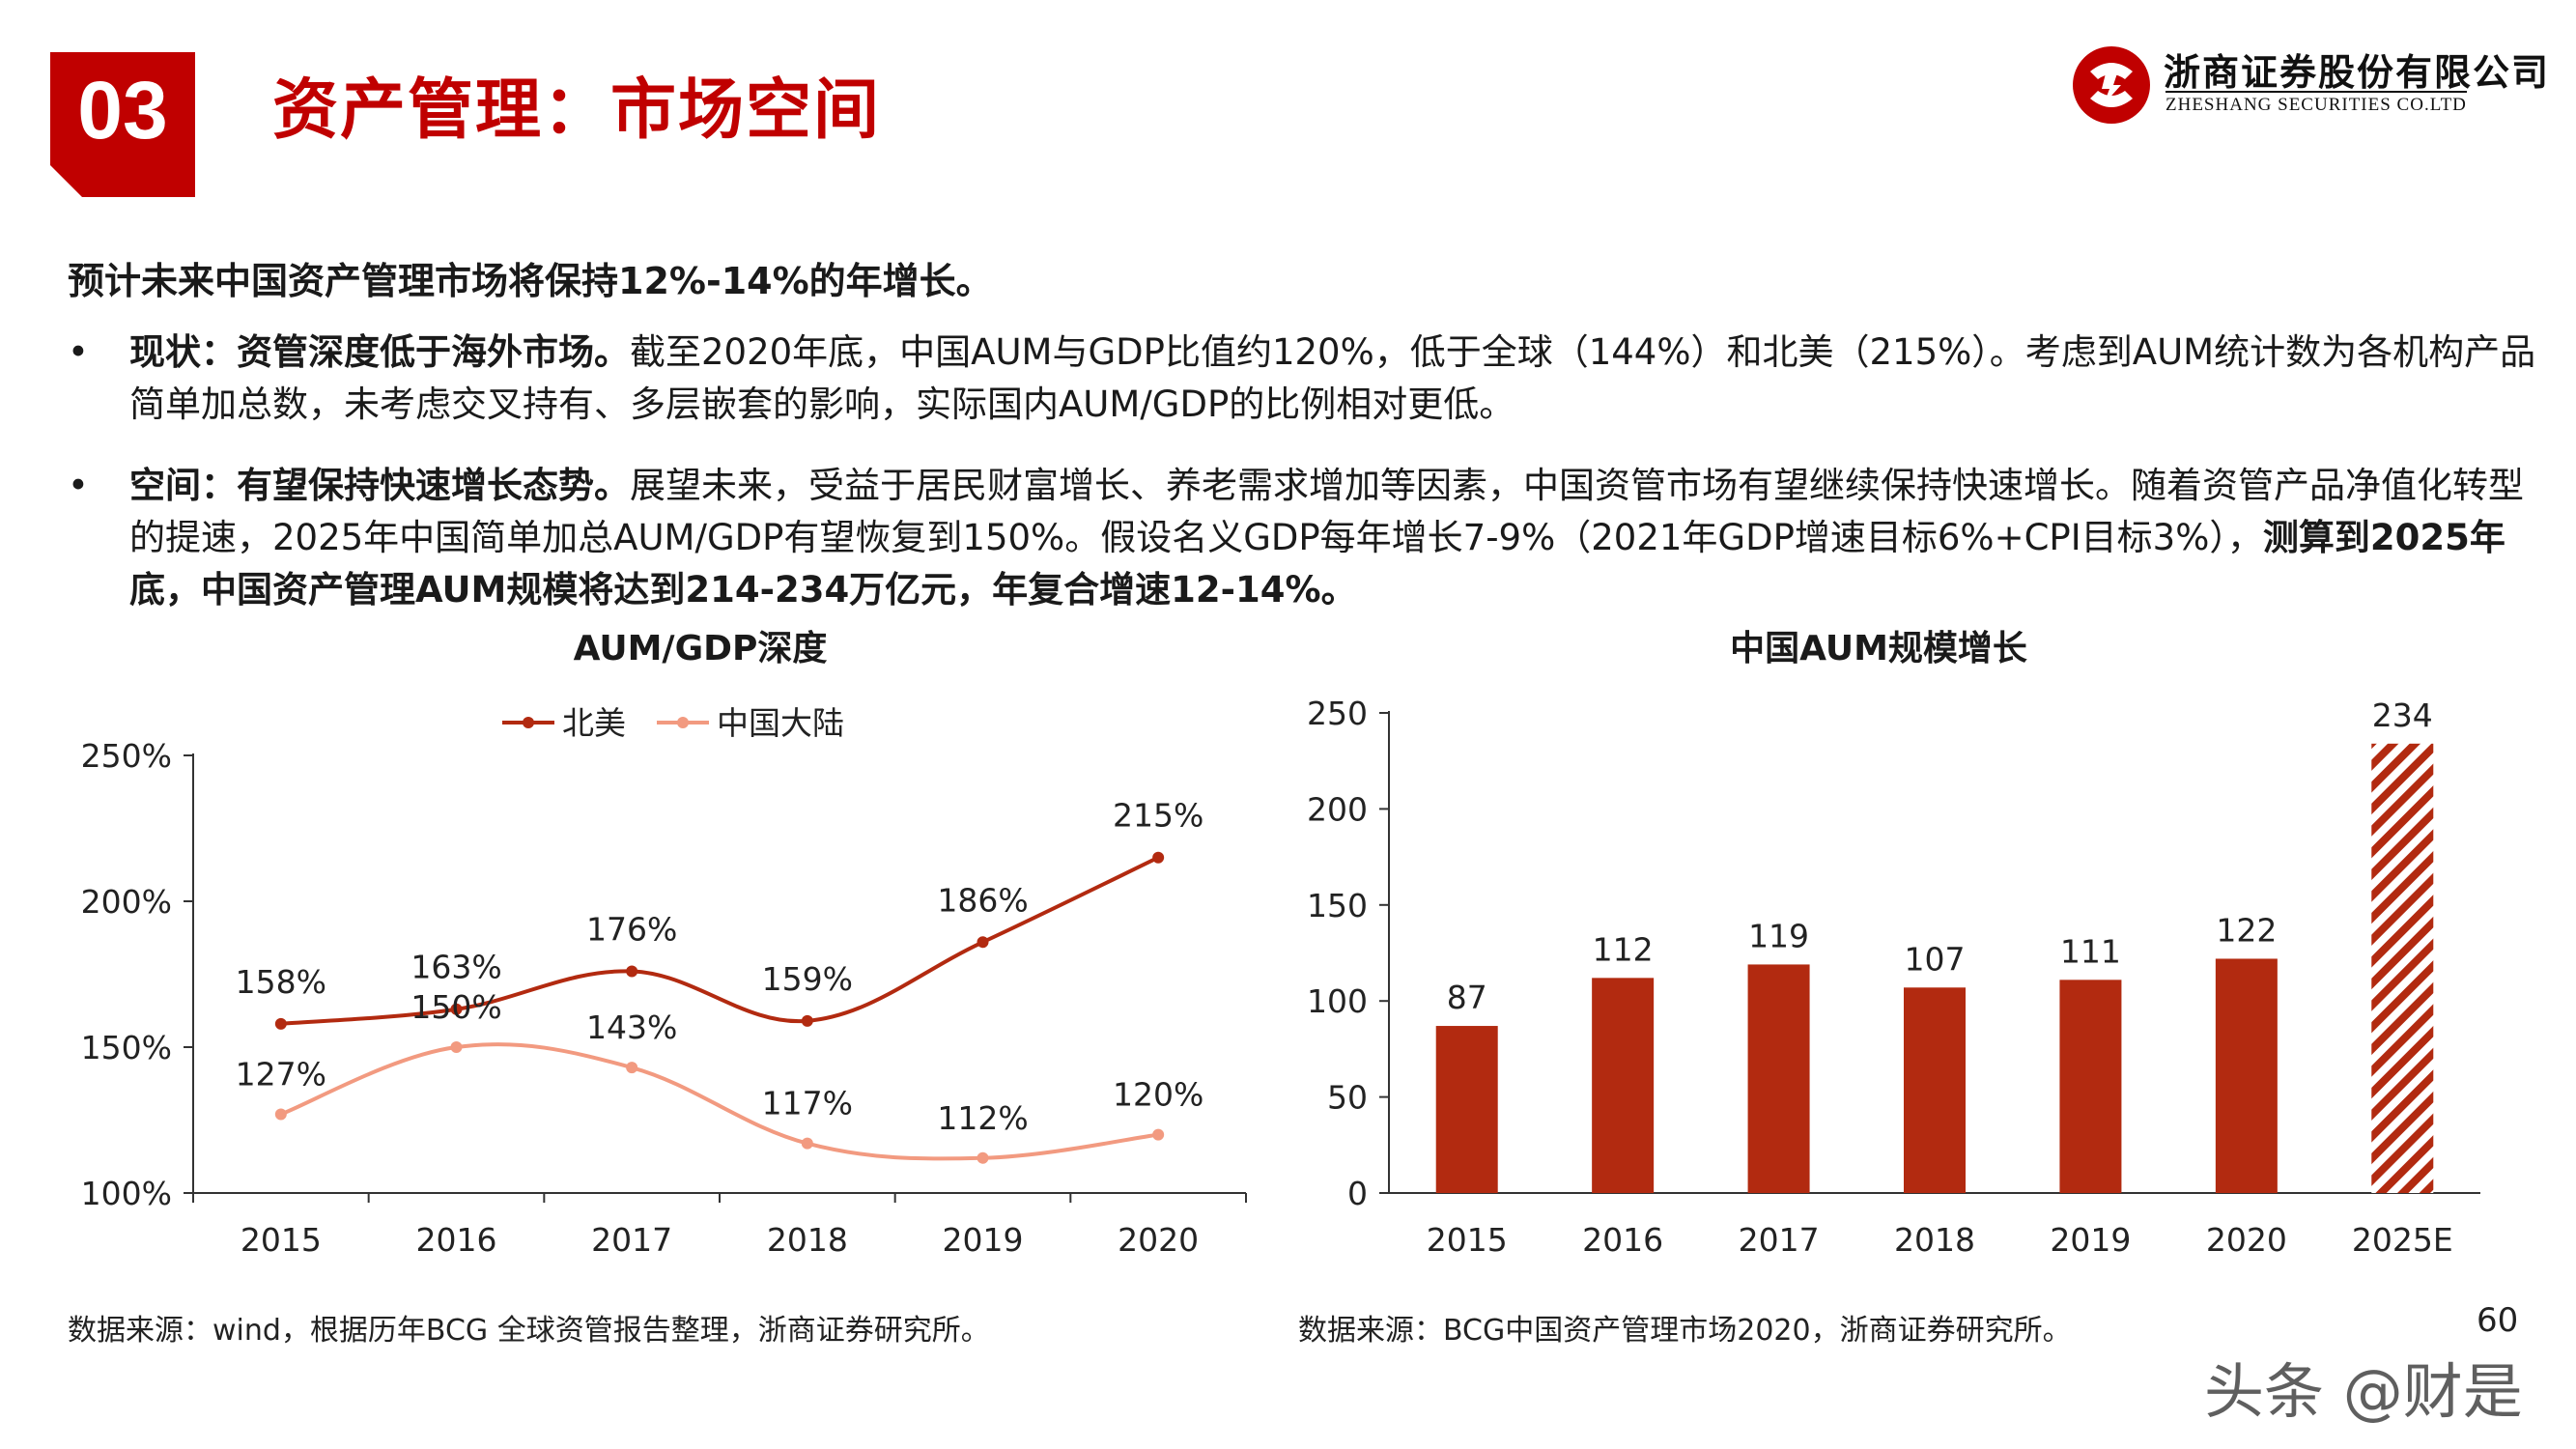  I want to click on watermark: 头条 @财是, so click(2363, 1391).